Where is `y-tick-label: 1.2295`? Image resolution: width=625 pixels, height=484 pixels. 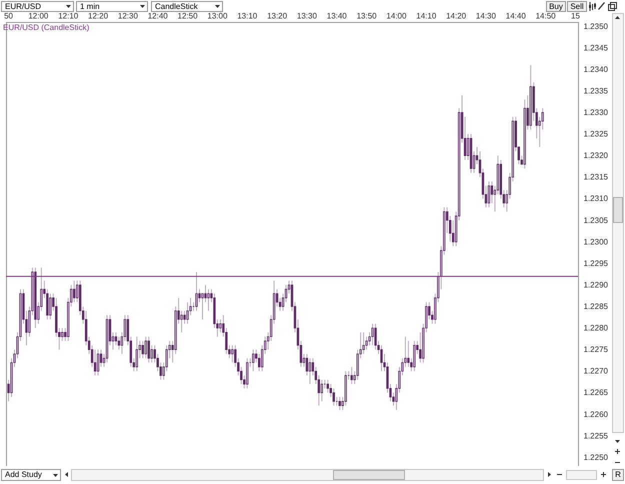 y-tick-label: 1.2295 is located at coordinates (596, 263).